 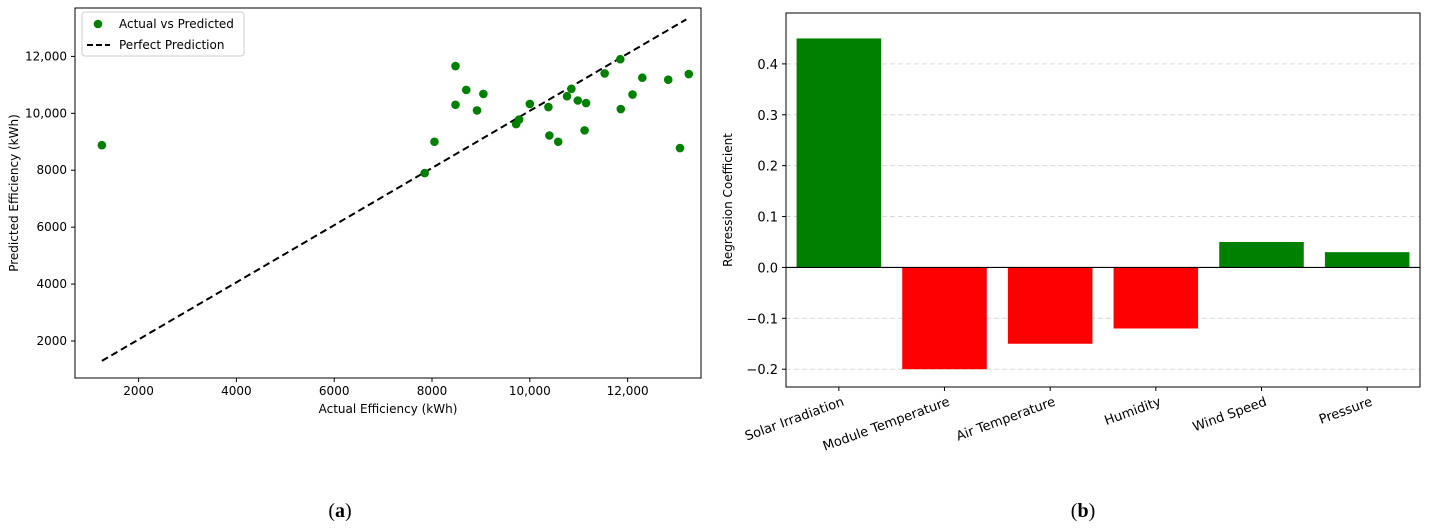 What do you see at coordinates (628, 391) in the screenshot?
I see `x-tick-label: 12,000` at bounding box center [628, 391].